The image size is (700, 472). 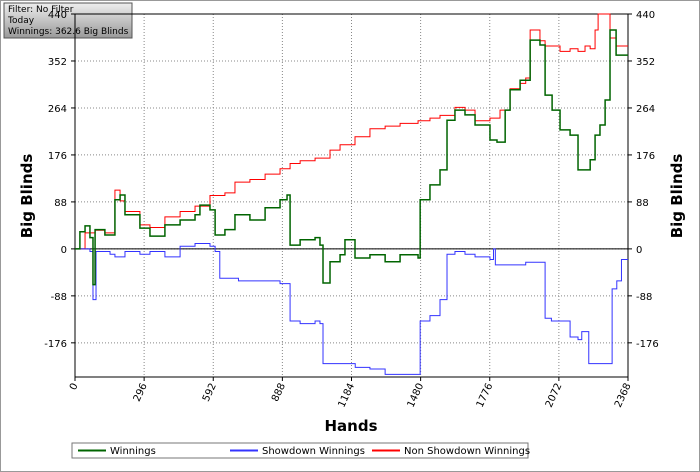 I want to click on legend, so click(x=300, y=450).